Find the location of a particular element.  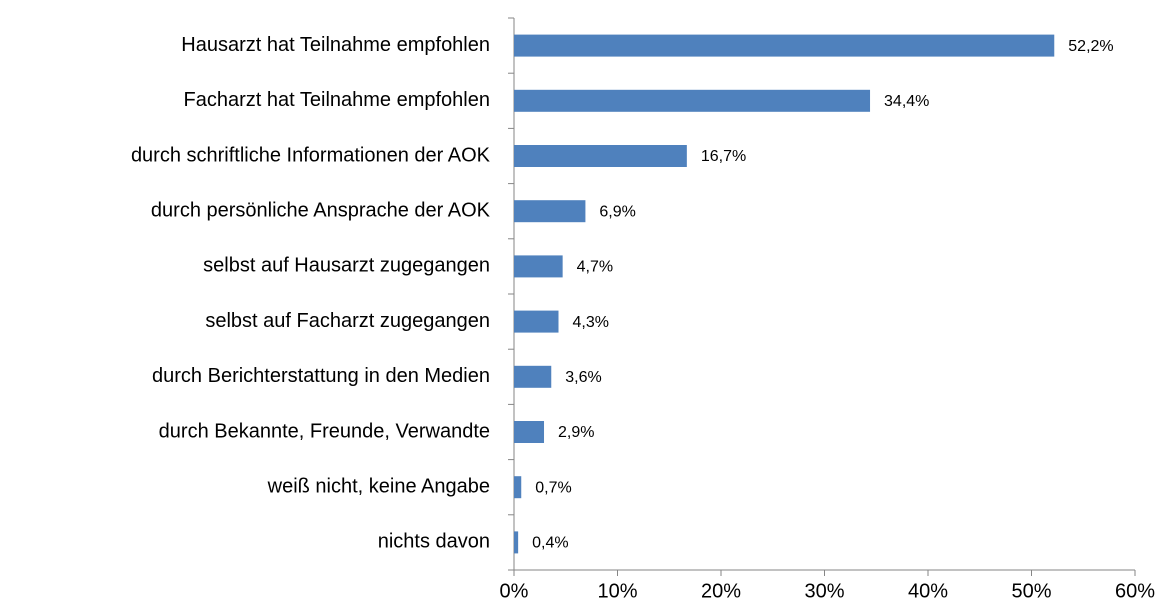

x-tick-label: 30% is located at coordinates (824, 591).